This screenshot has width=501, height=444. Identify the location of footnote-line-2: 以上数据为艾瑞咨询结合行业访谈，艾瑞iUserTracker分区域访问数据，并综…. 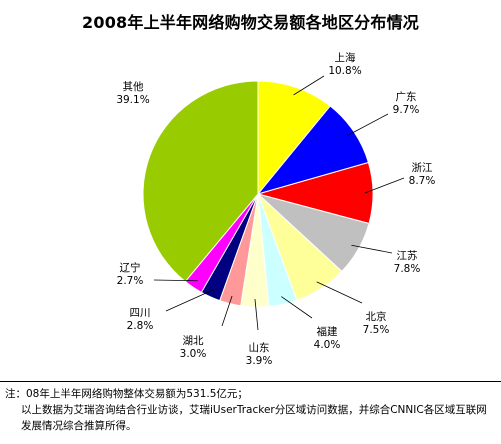
(254, 418).